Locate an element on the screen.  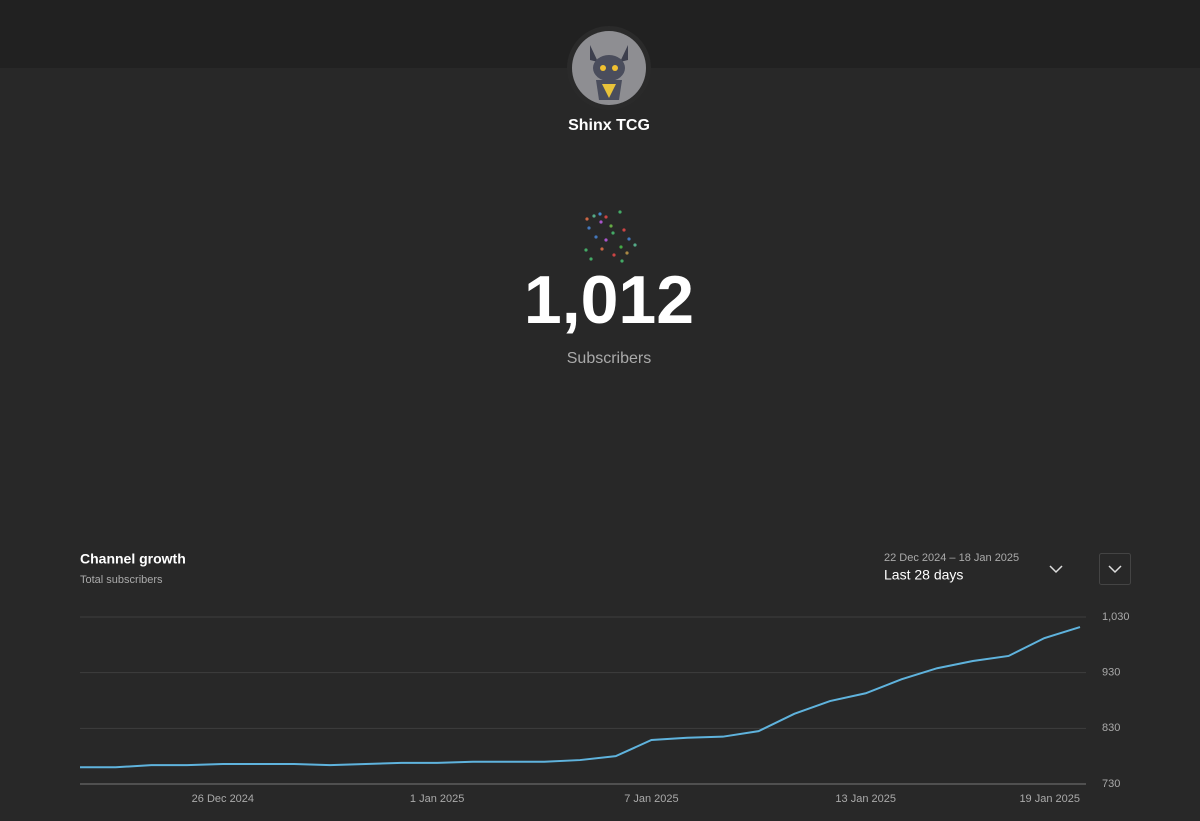
chart-title: Channel growth is located at coordinates (133, 559).